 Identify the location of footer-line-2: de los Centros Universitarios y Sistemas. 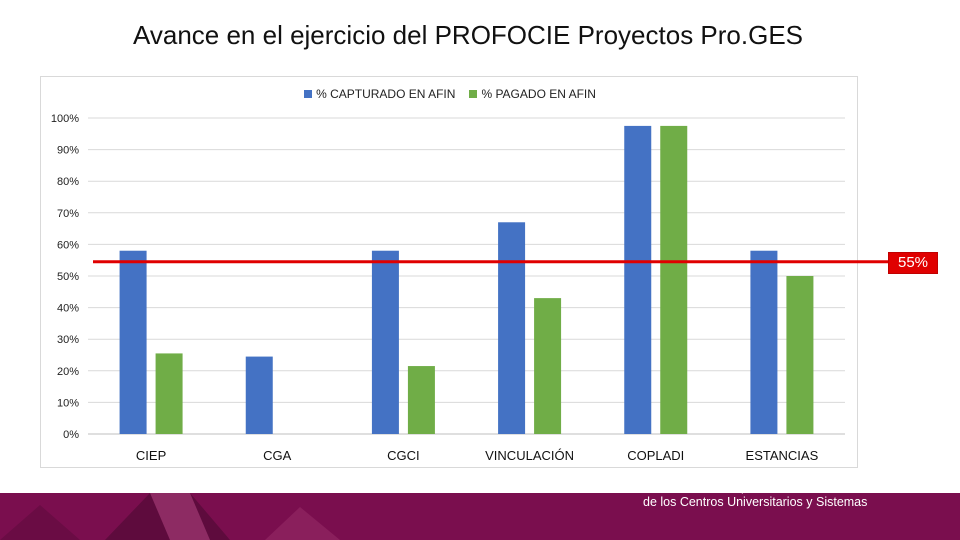
(755, 502).